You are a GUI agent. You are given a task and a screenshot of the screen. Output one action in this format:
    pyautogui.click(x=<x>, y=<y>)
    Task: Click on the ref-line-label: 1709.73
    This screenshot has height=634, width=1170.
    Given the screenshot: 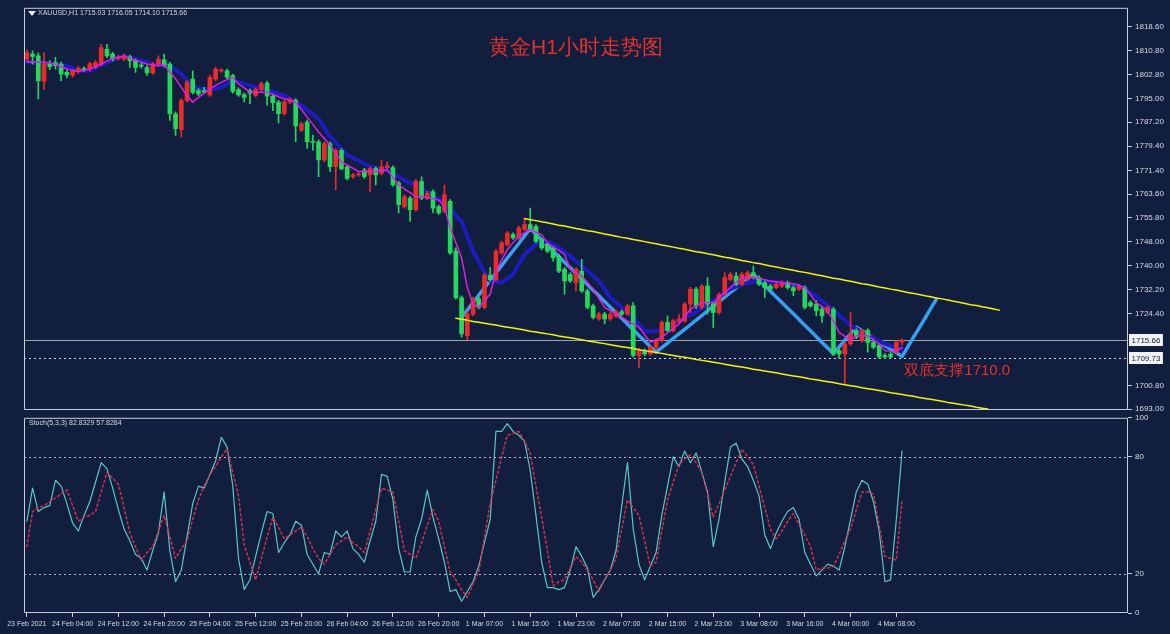 What is the action you would take?
    pyautogui.click(x=1146, y=358)
    